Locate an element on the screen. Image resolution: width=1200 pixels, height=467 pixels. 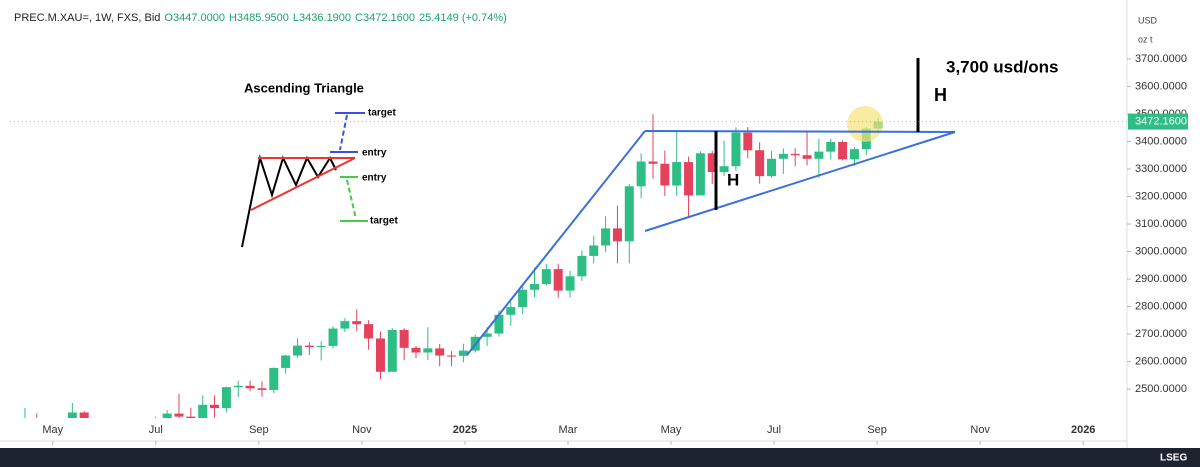
x-tick-label: Mar is located at coordinates (568, 430).